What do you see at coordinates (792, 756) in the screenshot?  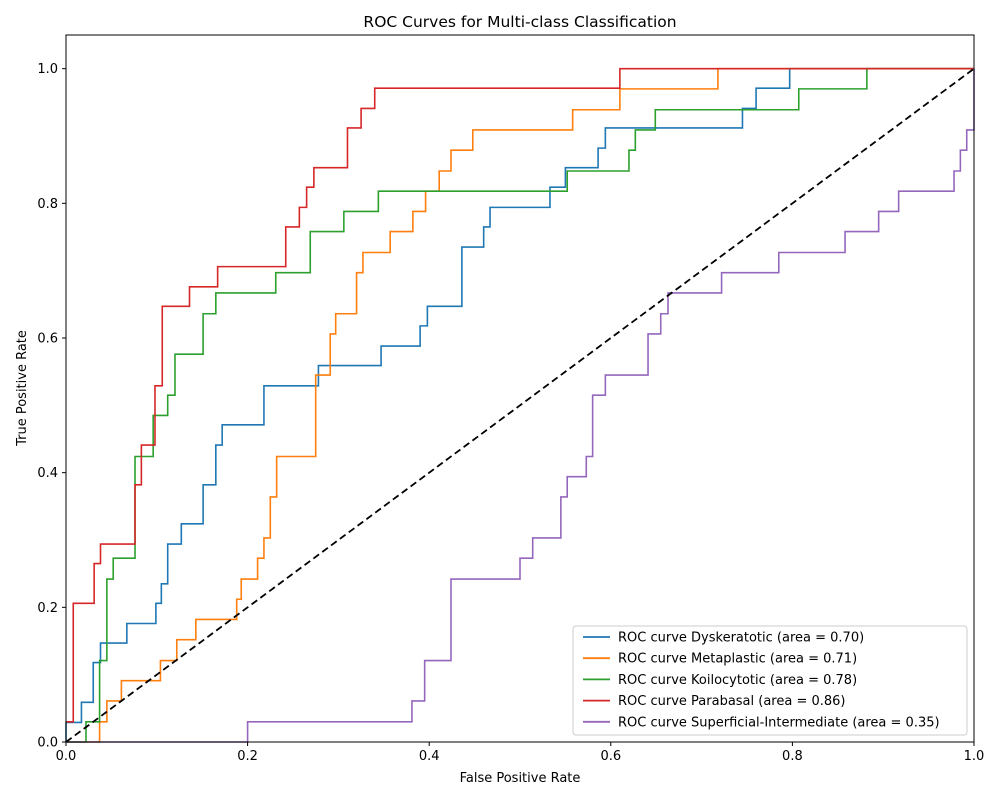 I see `x-tick-label: 0.8` at bounding box center [792, 756].